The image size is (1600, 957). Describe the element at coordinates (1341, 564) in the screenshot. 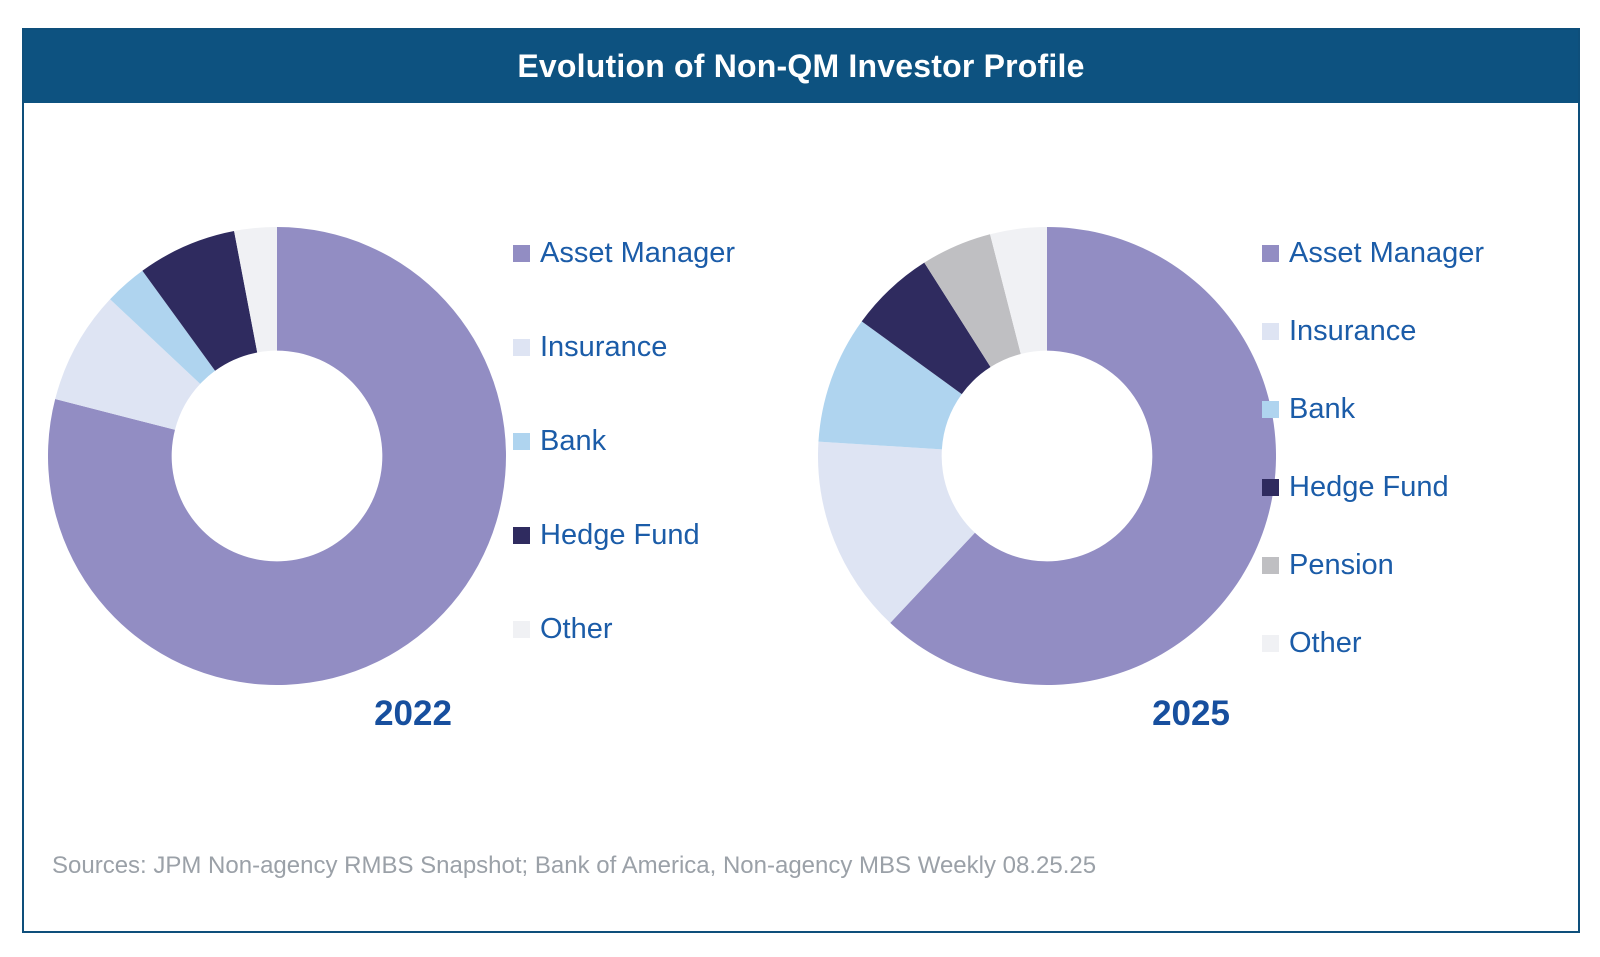

I see `legend-label: Pension` at that location.